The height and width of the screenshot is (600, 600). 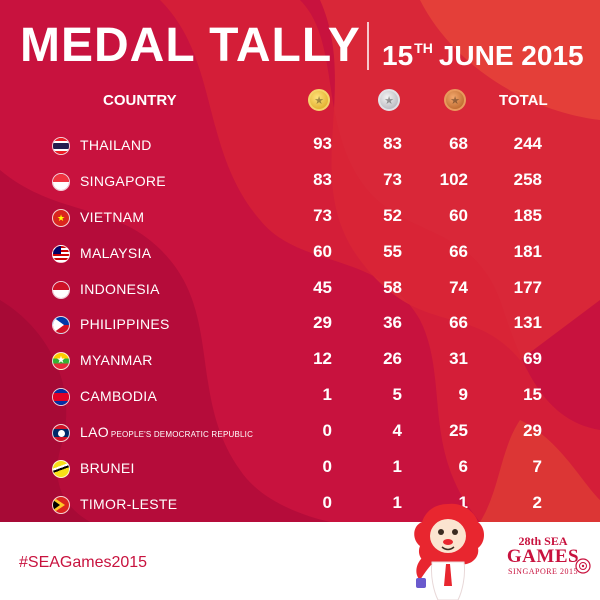 What do you see at coordinates (120, 288) in the screenshot?
I see `country-name: INDONESIA` at bounding box center [120, 288].